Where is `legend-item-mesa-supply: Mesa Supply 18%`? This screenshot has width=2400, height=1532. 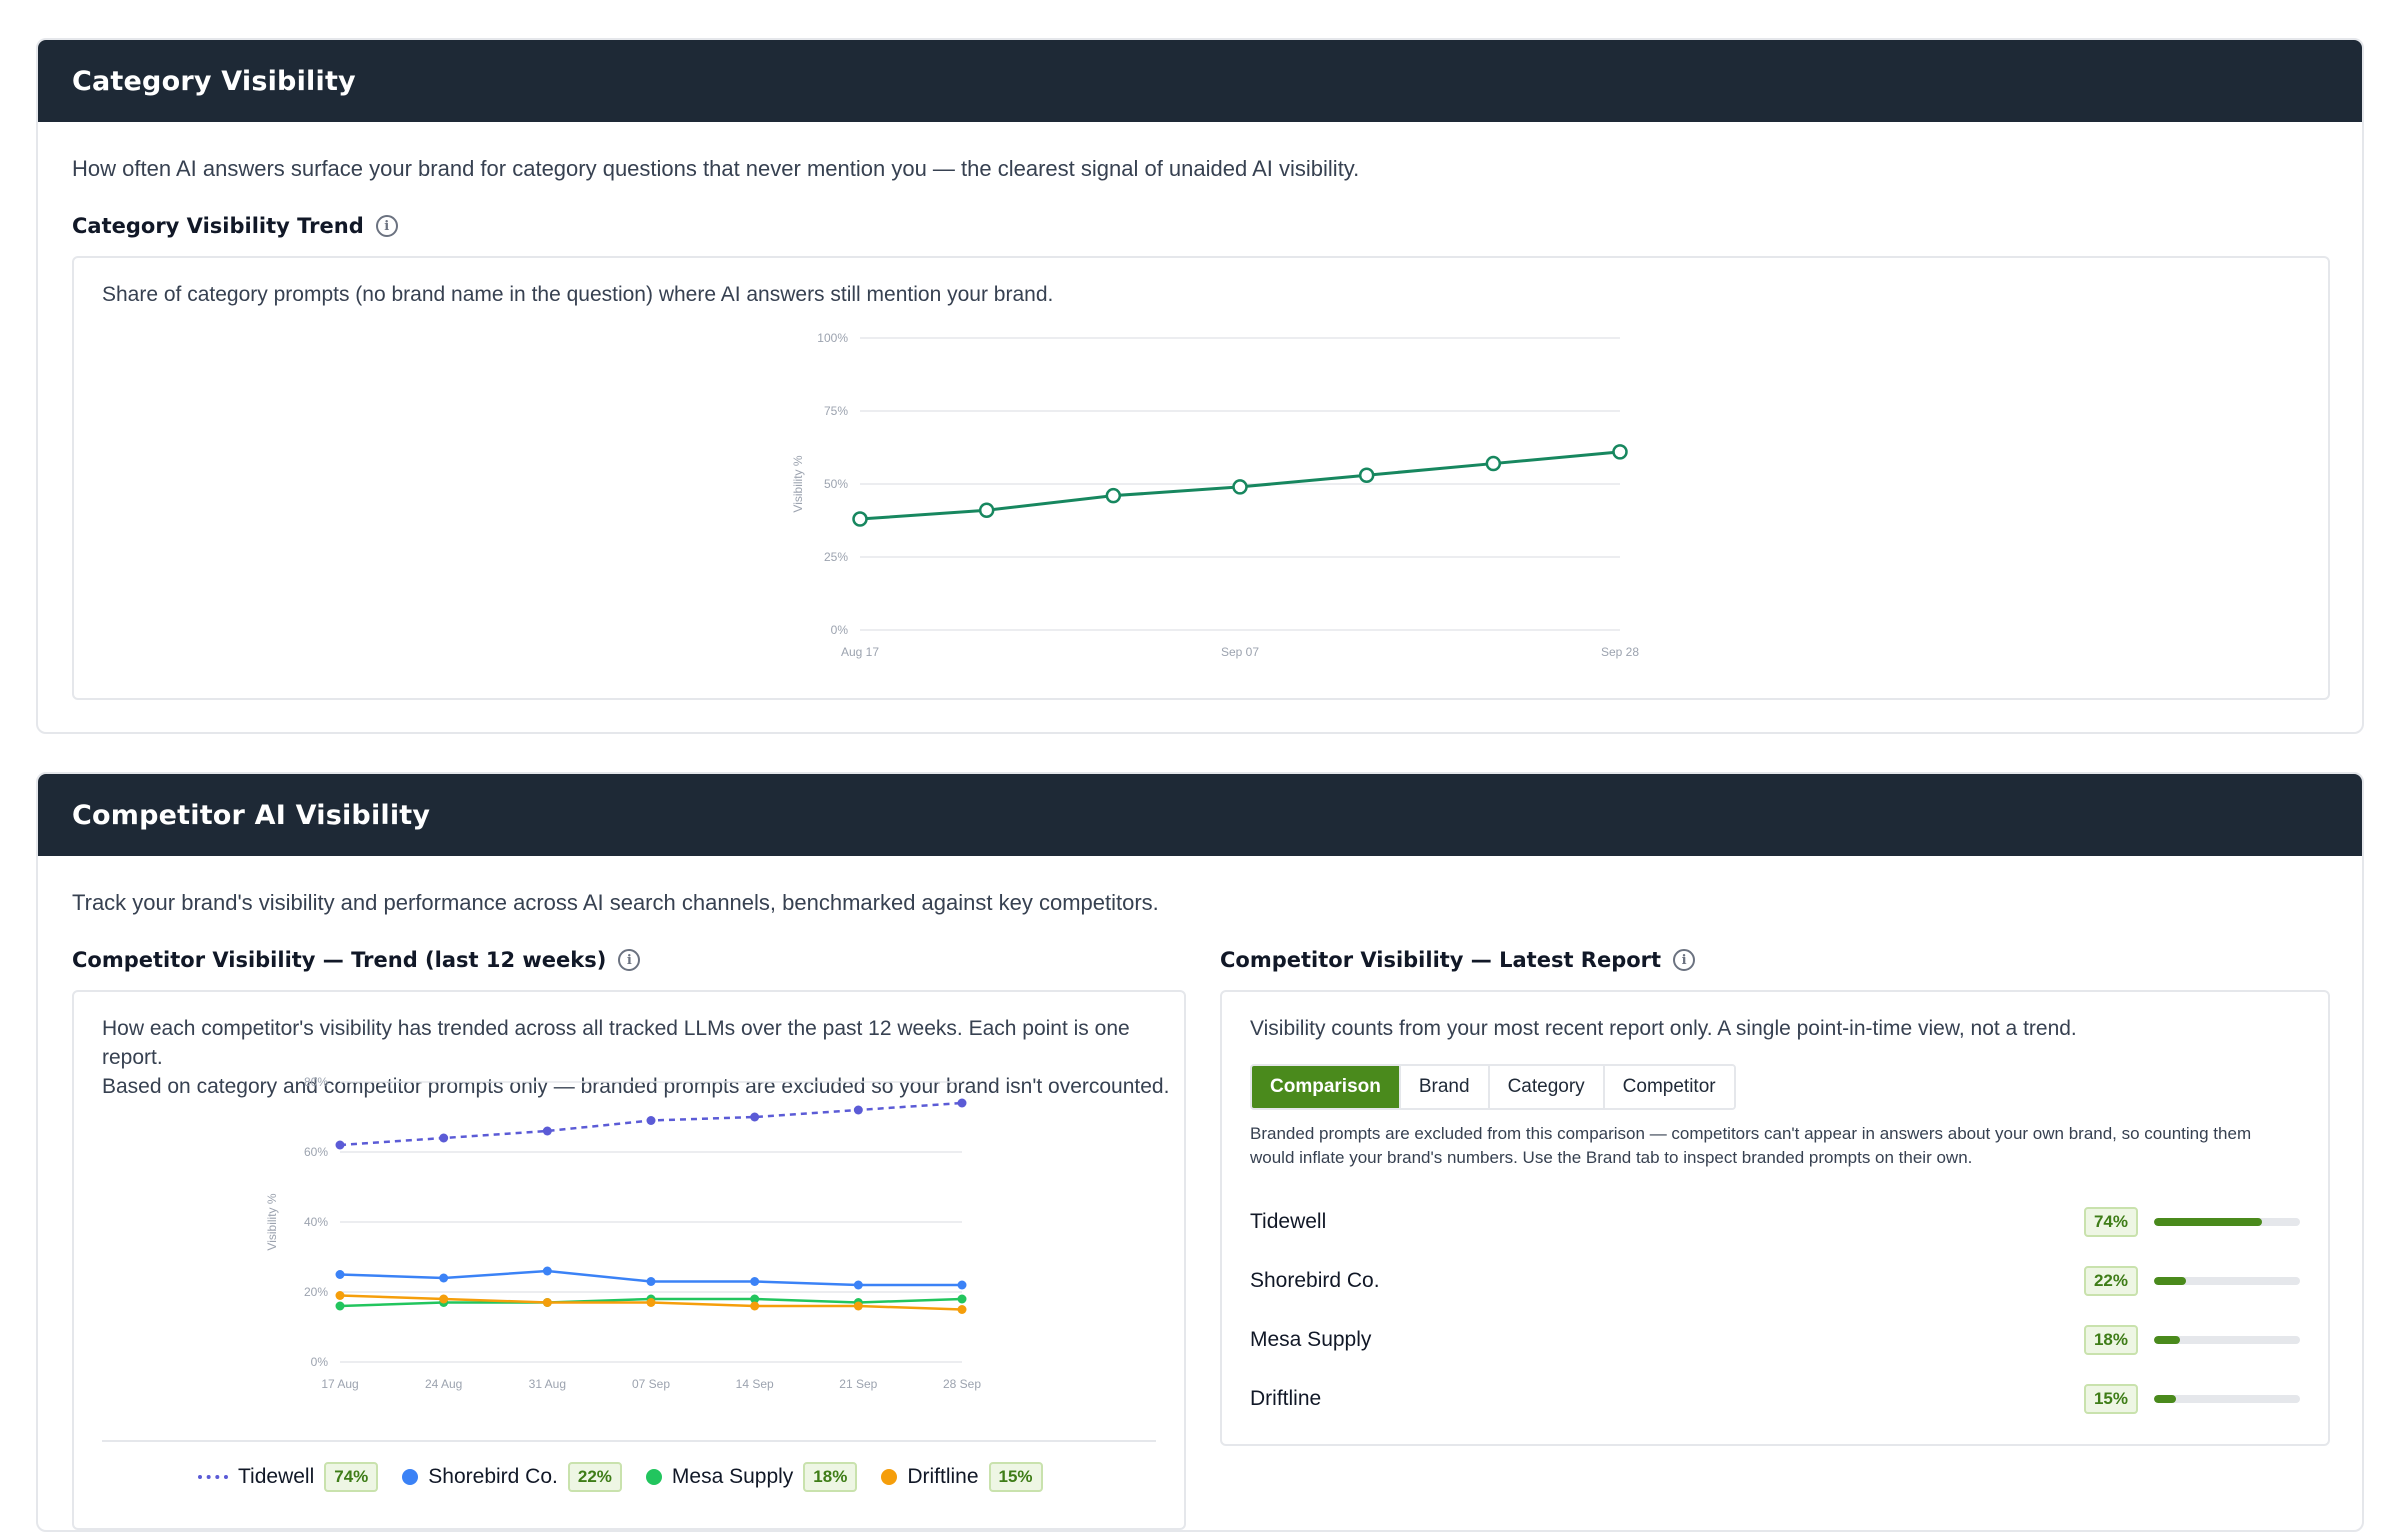
legend-item-mesa-supply: Mesa Supply 18% is located at coordinates (751, 1477).